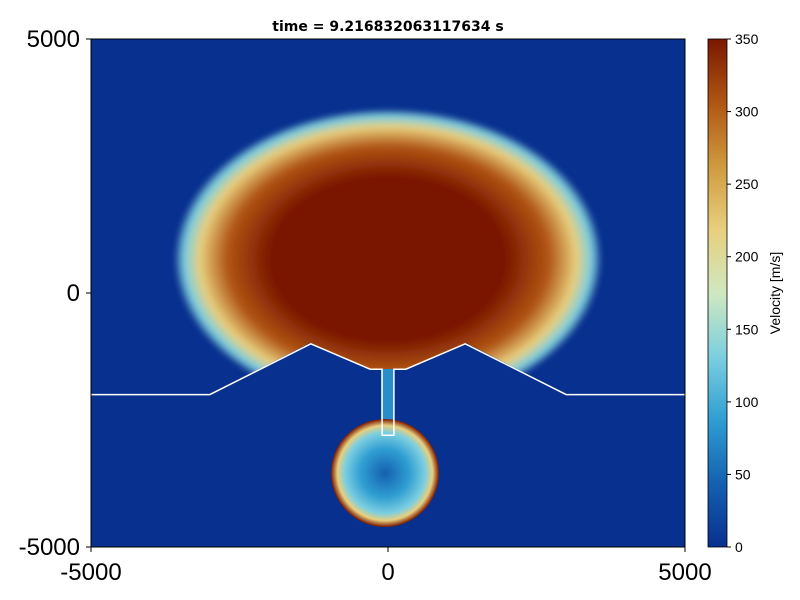 This screenshot has width=800, height=600. Describe the element at coordinates (743, 474) in the screenshot. I see `colorbar-tick-label: 50` at that location.